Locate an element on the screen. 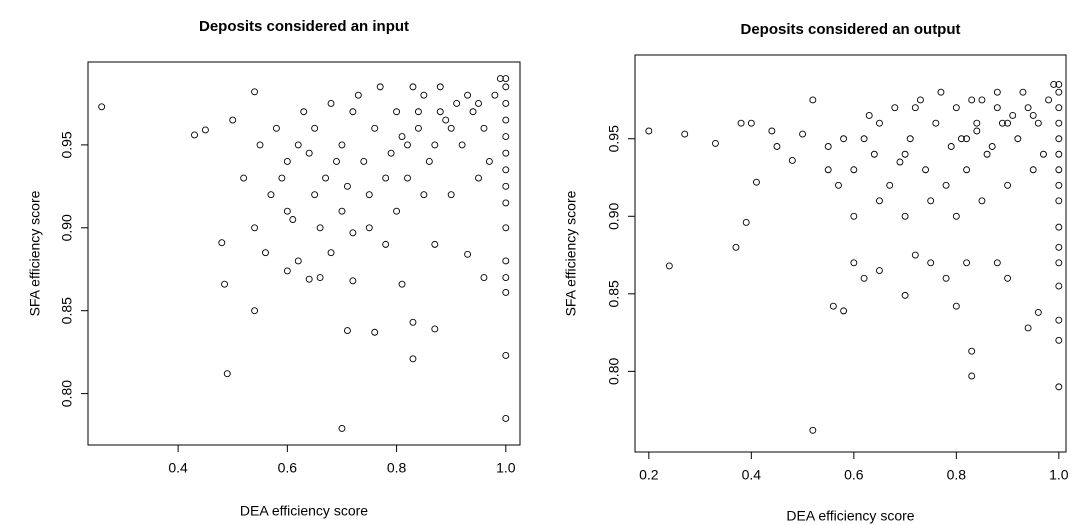 This screenshot has width=1070, height=525. y-tick-label: 0.85 is located at coordinates (67, 310).